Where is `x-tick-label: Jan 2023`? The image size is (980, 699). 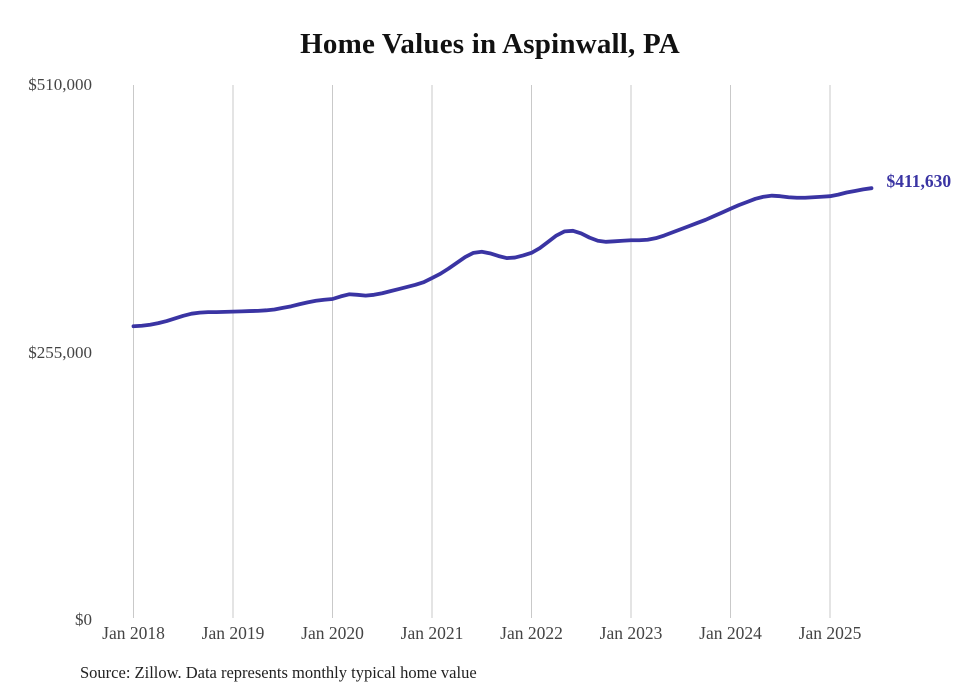
x-tick-label: Jan 2023 is located at coordinates (631, 633).